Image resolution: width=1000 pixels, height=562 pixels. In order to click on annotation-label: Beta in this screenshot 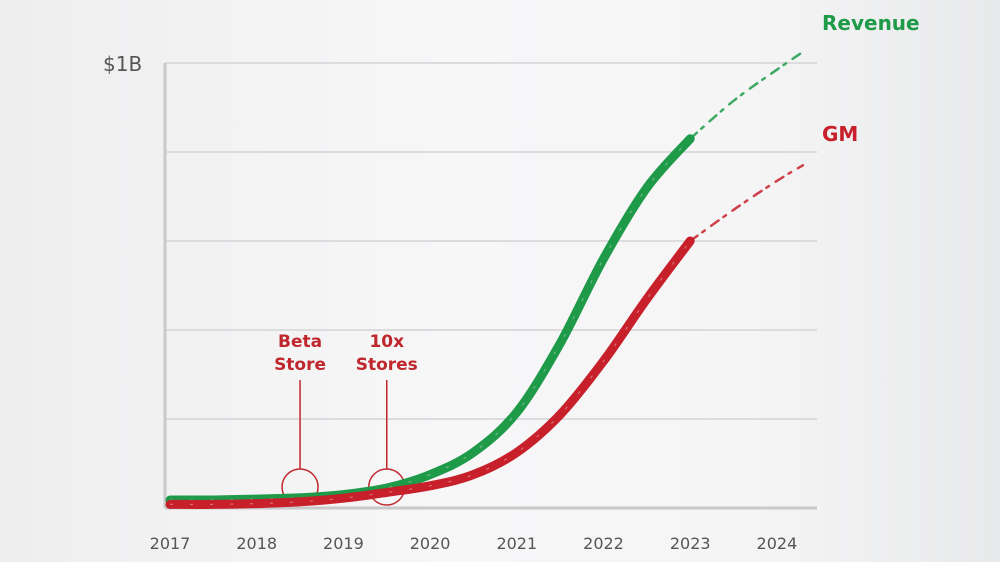, I will do `click(300, 342)`.